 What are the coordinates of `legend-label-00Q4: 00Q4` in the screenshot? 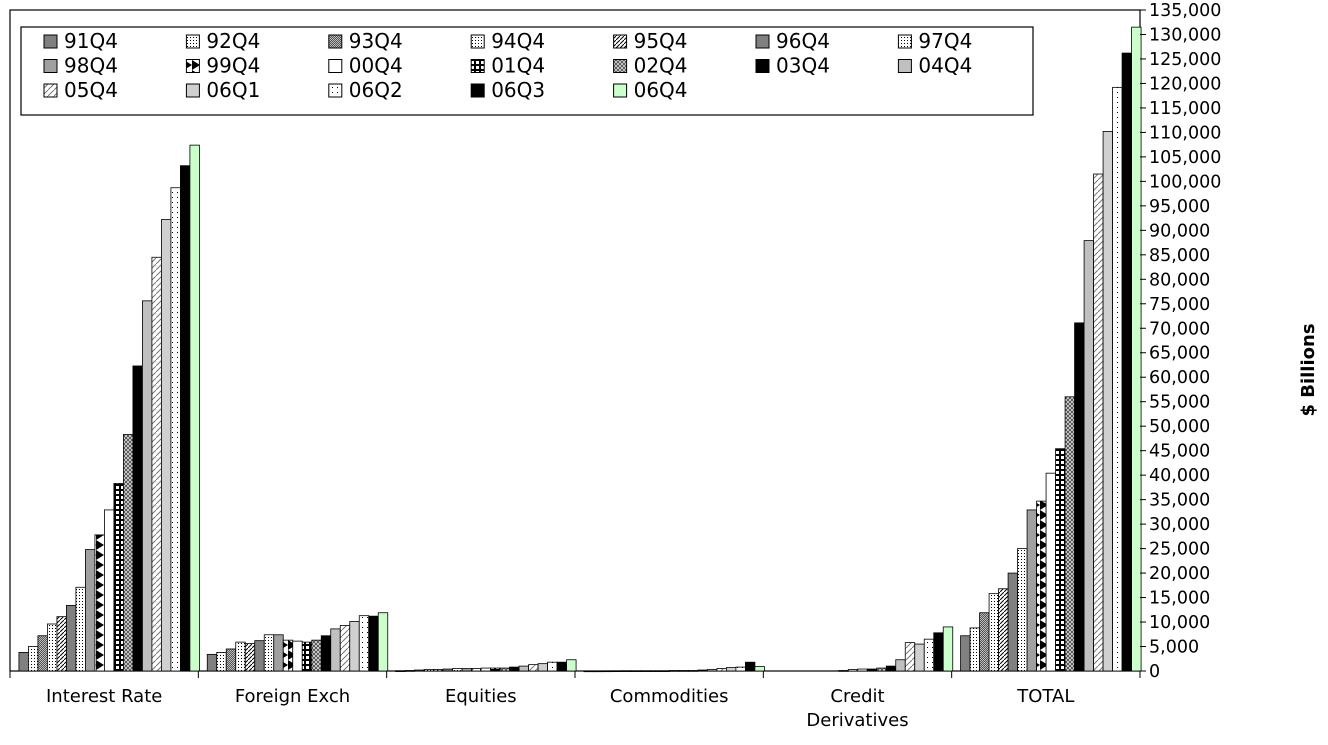 It's located at (376, 66).